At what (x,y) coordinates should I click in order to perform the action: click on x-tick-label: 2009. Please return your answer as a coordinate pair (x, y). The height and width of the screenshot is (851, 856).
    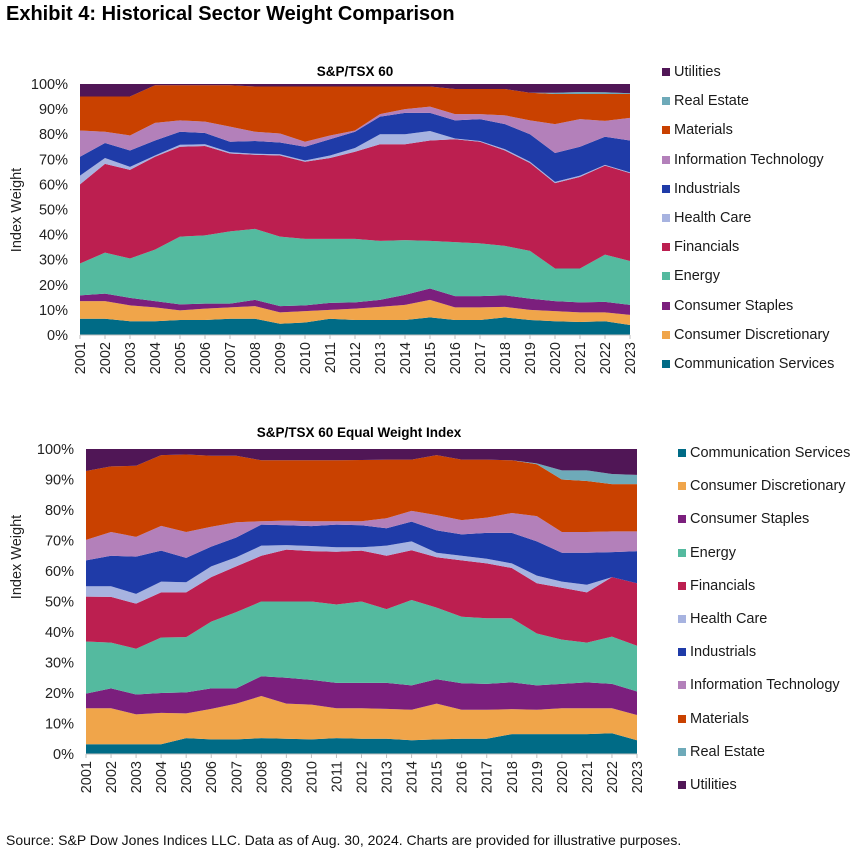
    Looking at the image, I should click on (287, 777).